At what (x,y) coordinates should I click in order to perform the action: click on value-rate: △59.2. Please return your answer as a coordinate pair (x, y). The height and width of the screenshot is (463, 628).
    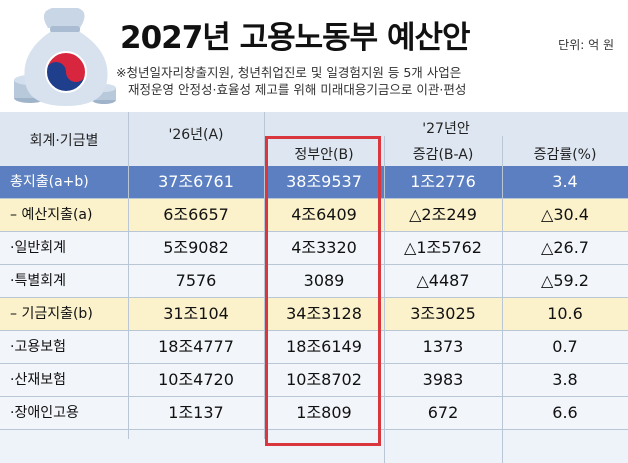
    Looking at the image, I should click on (565, 280).